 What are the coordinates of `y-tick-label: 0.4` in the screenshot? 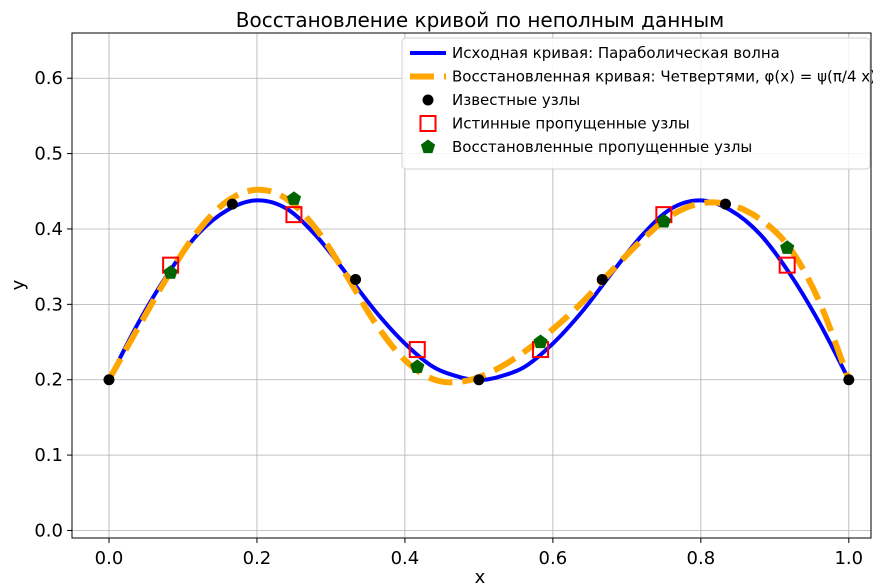 It's located at (48, 229).